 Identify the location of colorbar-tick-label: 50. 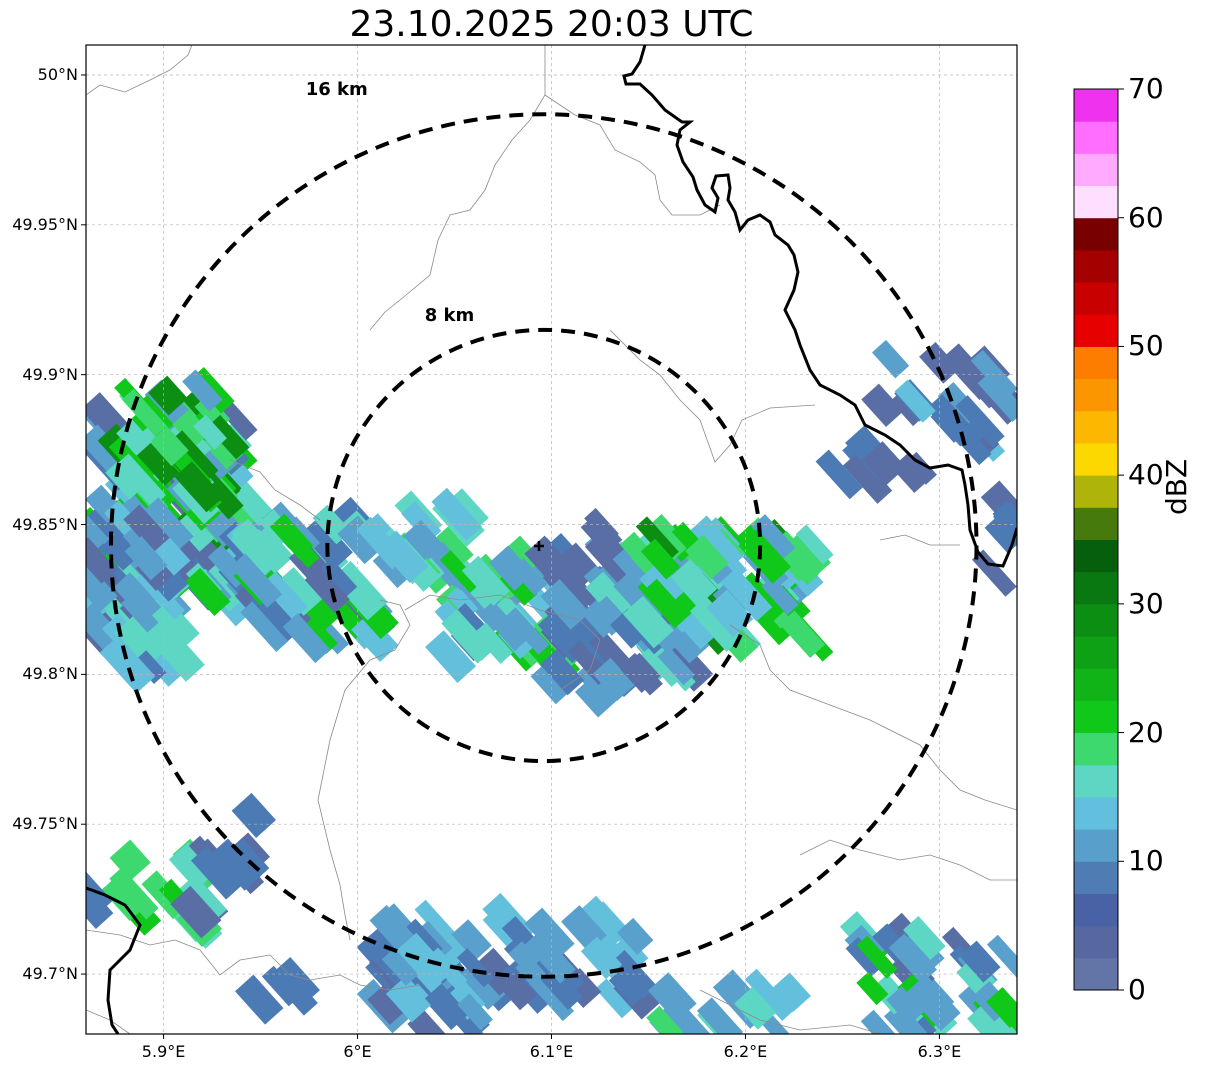
(1146, 346).